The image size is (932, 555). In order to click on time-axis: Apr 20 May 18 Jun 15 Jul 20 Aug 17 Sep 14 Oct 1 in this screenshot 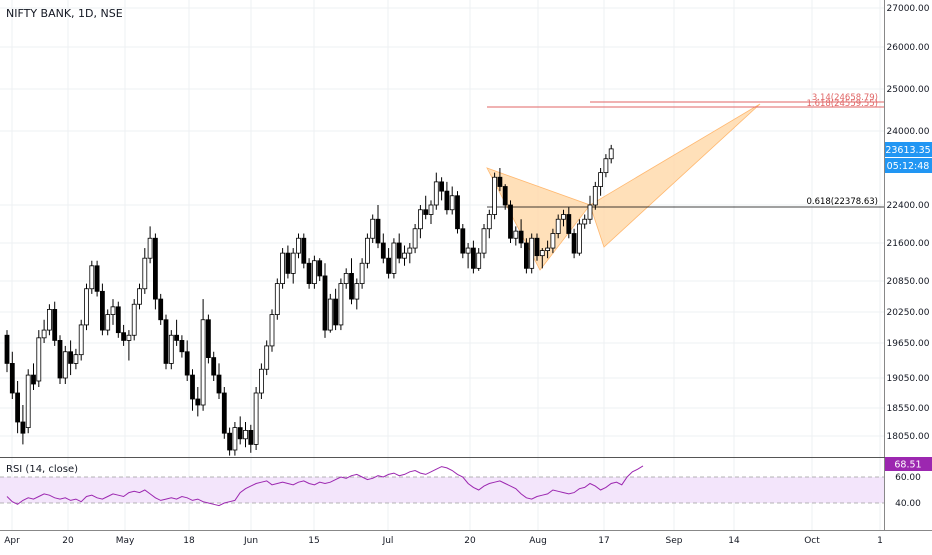, I will do `click(443, 541)`.